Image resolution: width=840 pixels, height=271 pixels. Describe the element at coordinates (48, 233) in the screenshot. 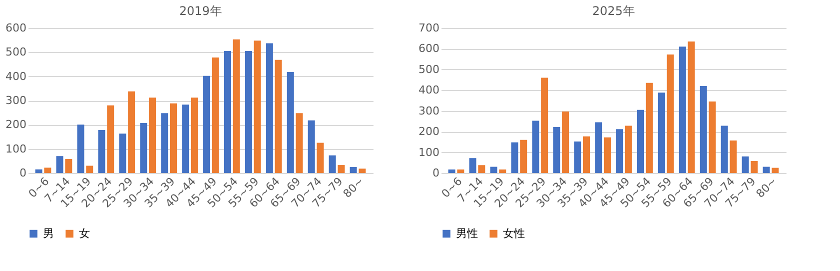

I see `legend-label: 男` at that location.